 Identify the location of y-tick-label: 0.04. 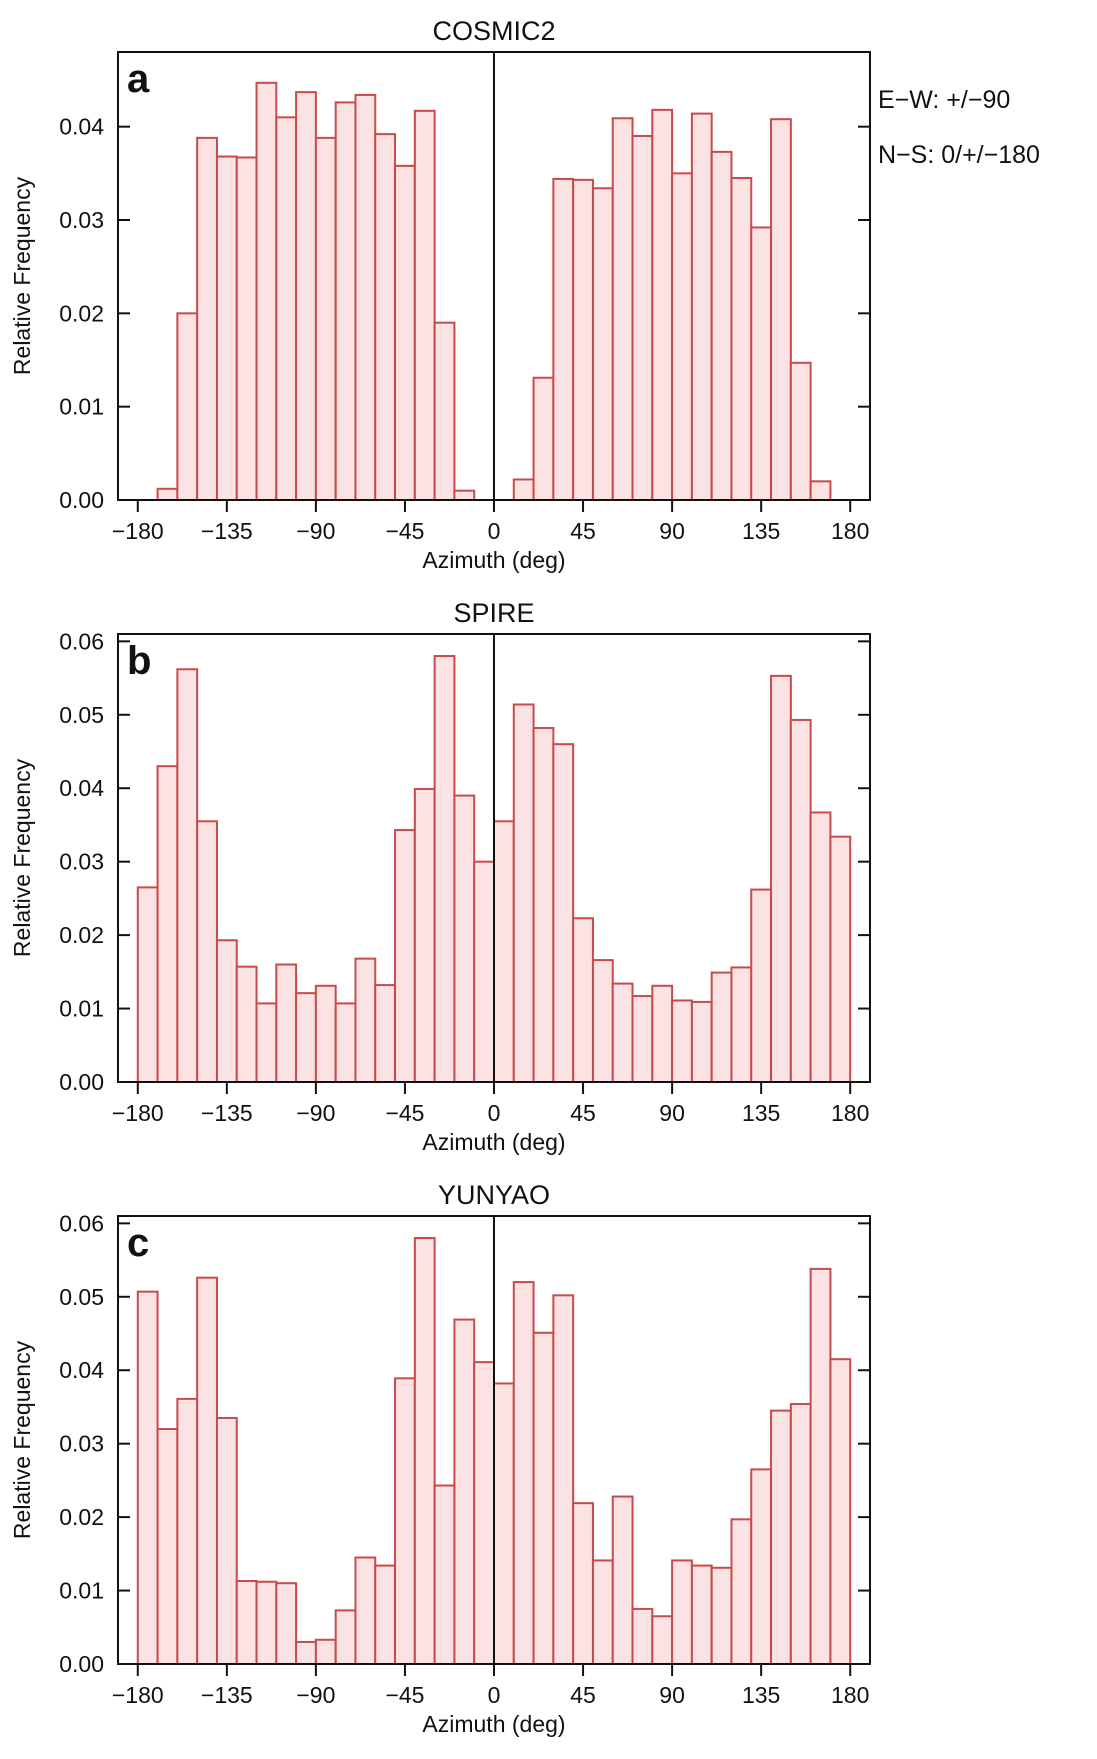
(81, 127).